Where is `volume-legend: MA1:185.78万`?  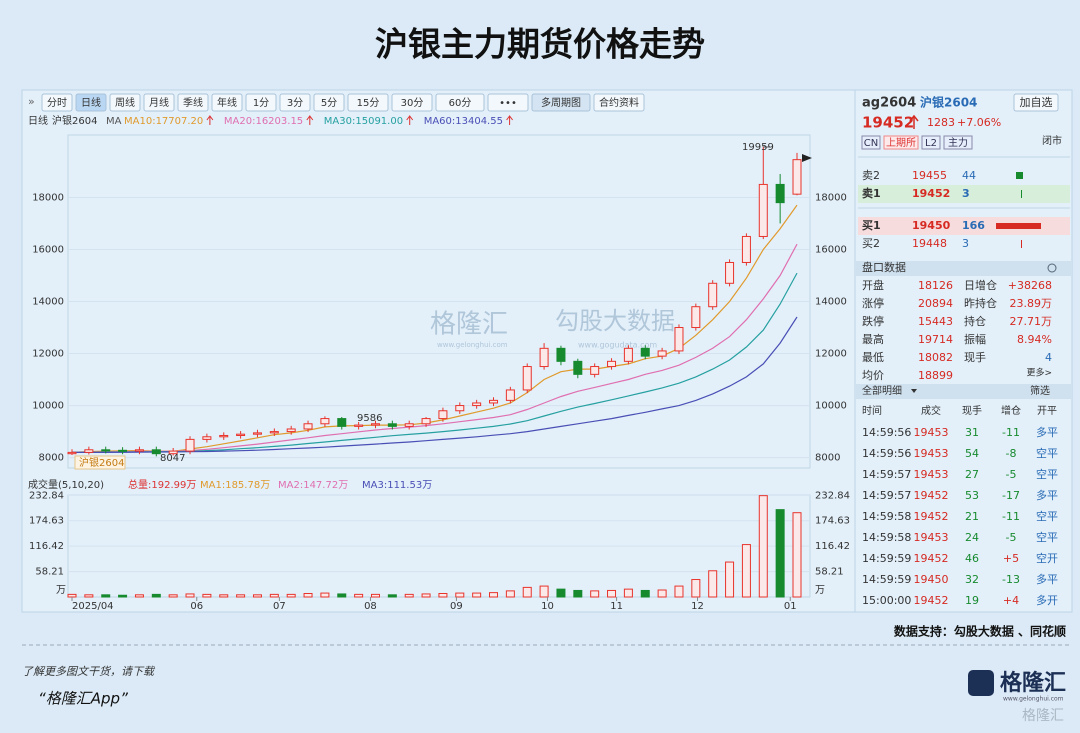 volume-legend: MA1:185.78万 is located at coordinates (235, 485).